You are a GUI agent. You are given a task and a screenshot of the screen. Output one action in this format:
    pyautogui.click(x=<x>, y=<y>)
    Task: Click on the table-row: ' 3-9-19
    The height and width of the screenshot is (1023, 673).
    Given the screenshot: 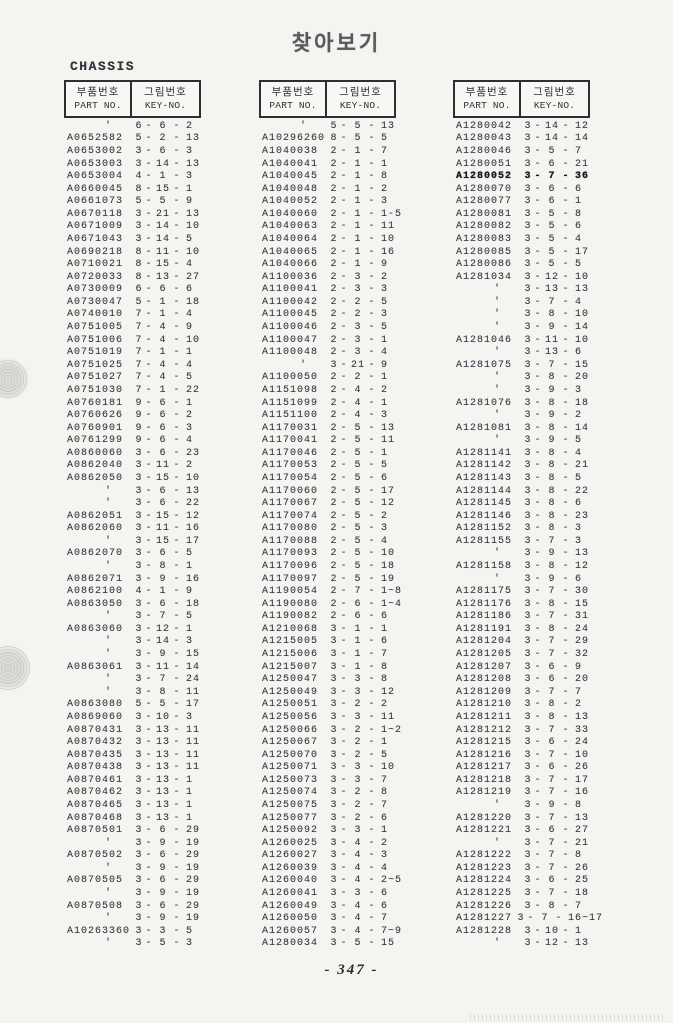 What is the action you would take?
    pyautogui.click(x=139, y=868)
    